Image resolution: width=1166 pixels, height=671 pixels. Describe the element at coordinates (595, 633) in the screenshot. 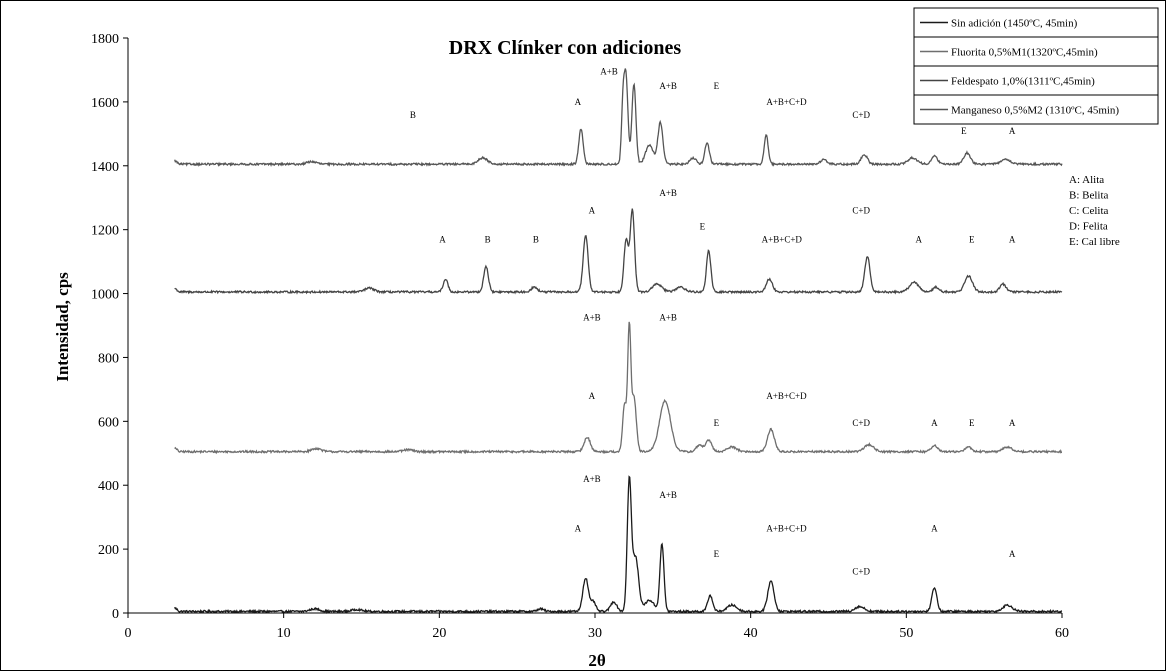

I see `x-tick-label: 30` at that location.